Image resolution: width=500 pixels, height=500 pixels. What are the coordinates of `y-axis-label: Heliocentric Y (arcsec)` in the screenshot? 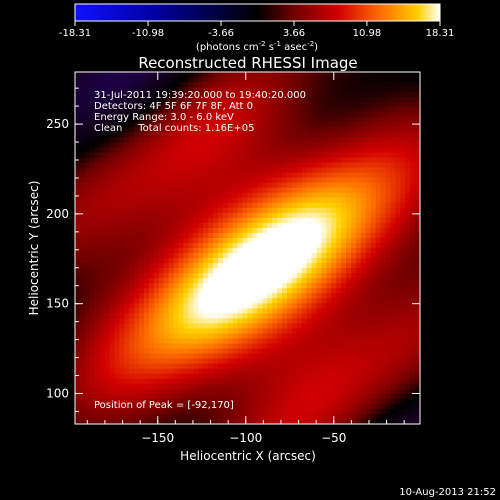 It's located at (34, 248).